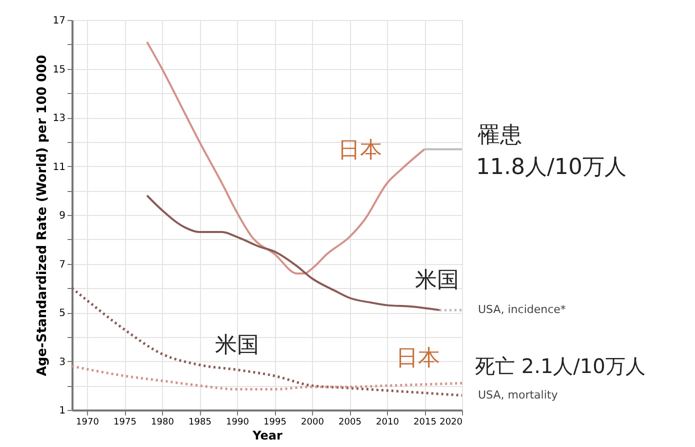  What do you see at coordinates (560, 366) in the screenshot?
I see `text: 死亡 2.1人/10万人` at bounding box center [560, 366].